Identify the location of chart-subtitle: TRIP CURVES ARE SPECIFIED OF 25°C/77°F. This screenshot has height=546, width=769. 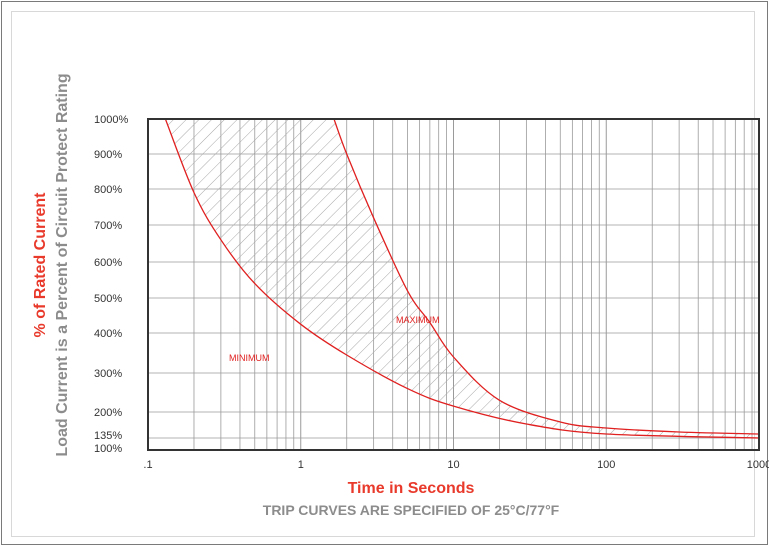
(411, 510).